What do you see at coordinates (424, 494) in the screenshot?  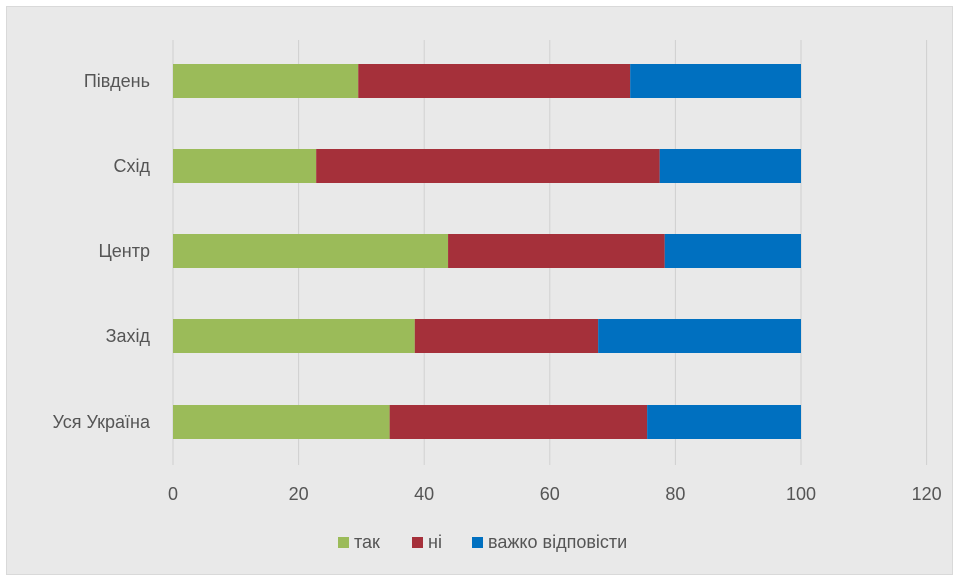 I see `x-tick-label-40: 40` at bounding box center [424, 494].